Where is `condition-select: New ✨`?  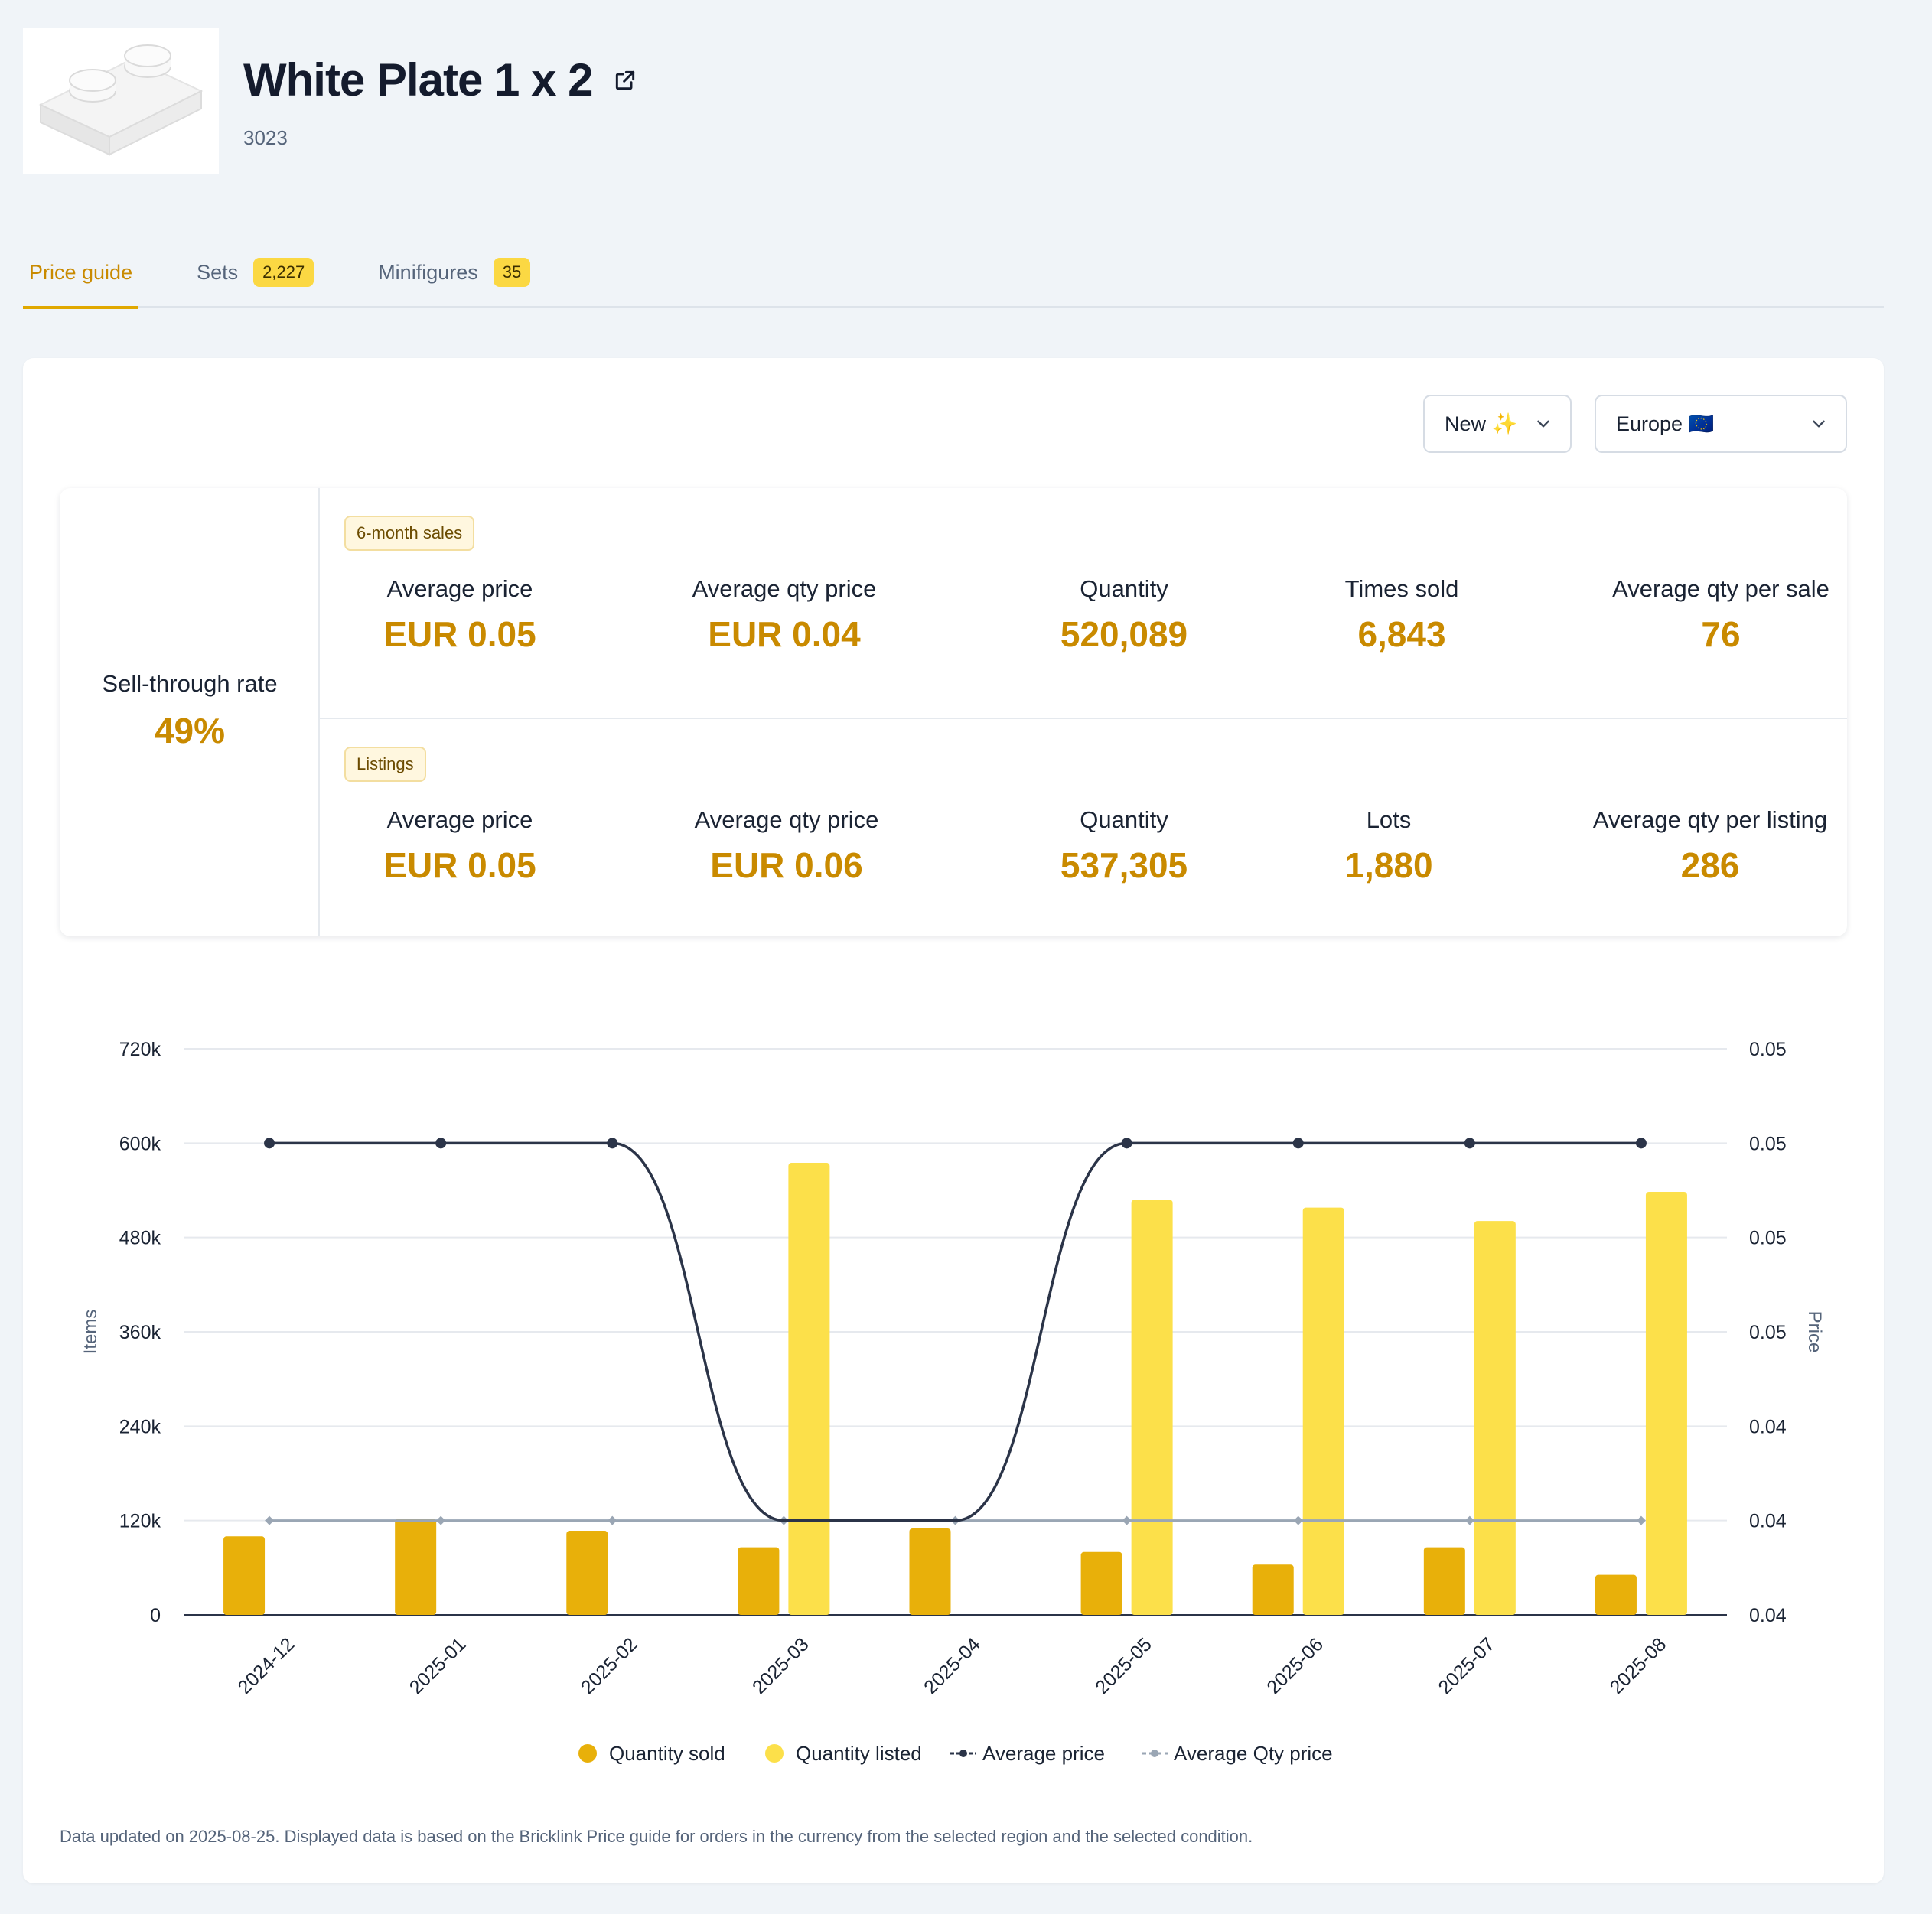
condition-select: New ✨ is located at coordinates (1497, 424).